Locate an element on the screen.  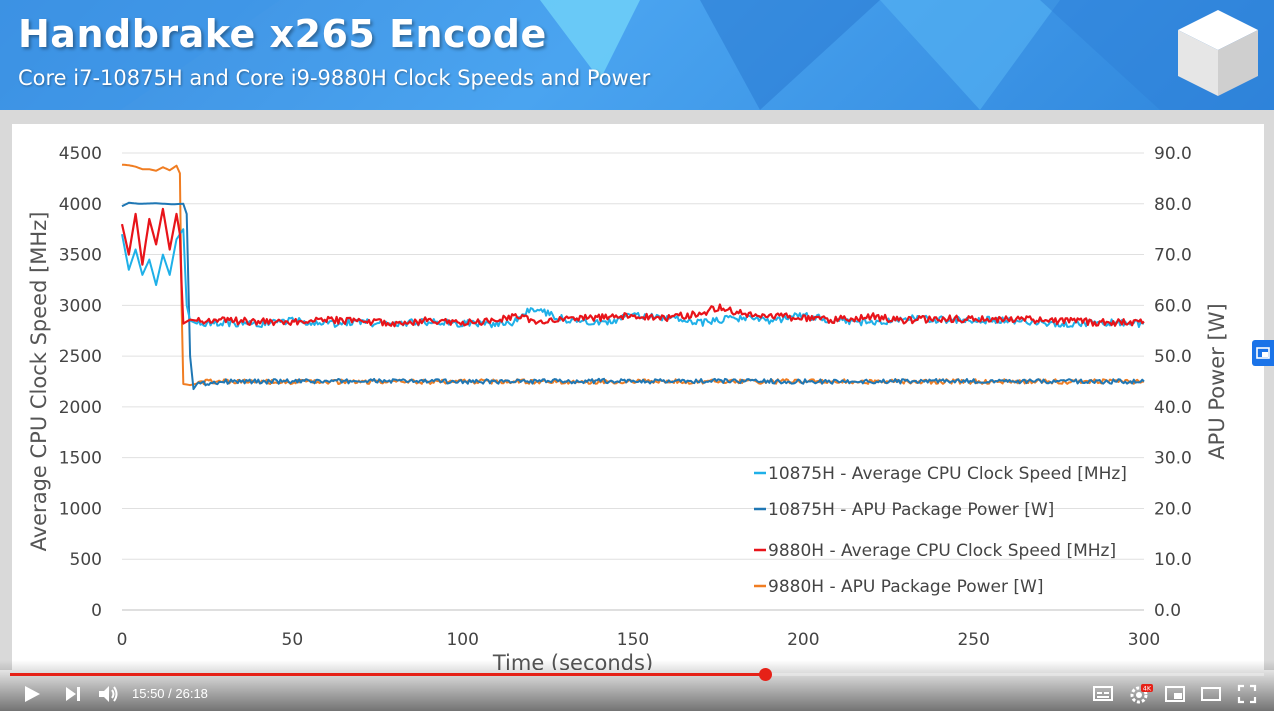
volume-icon is located at coordinates (108, 694).